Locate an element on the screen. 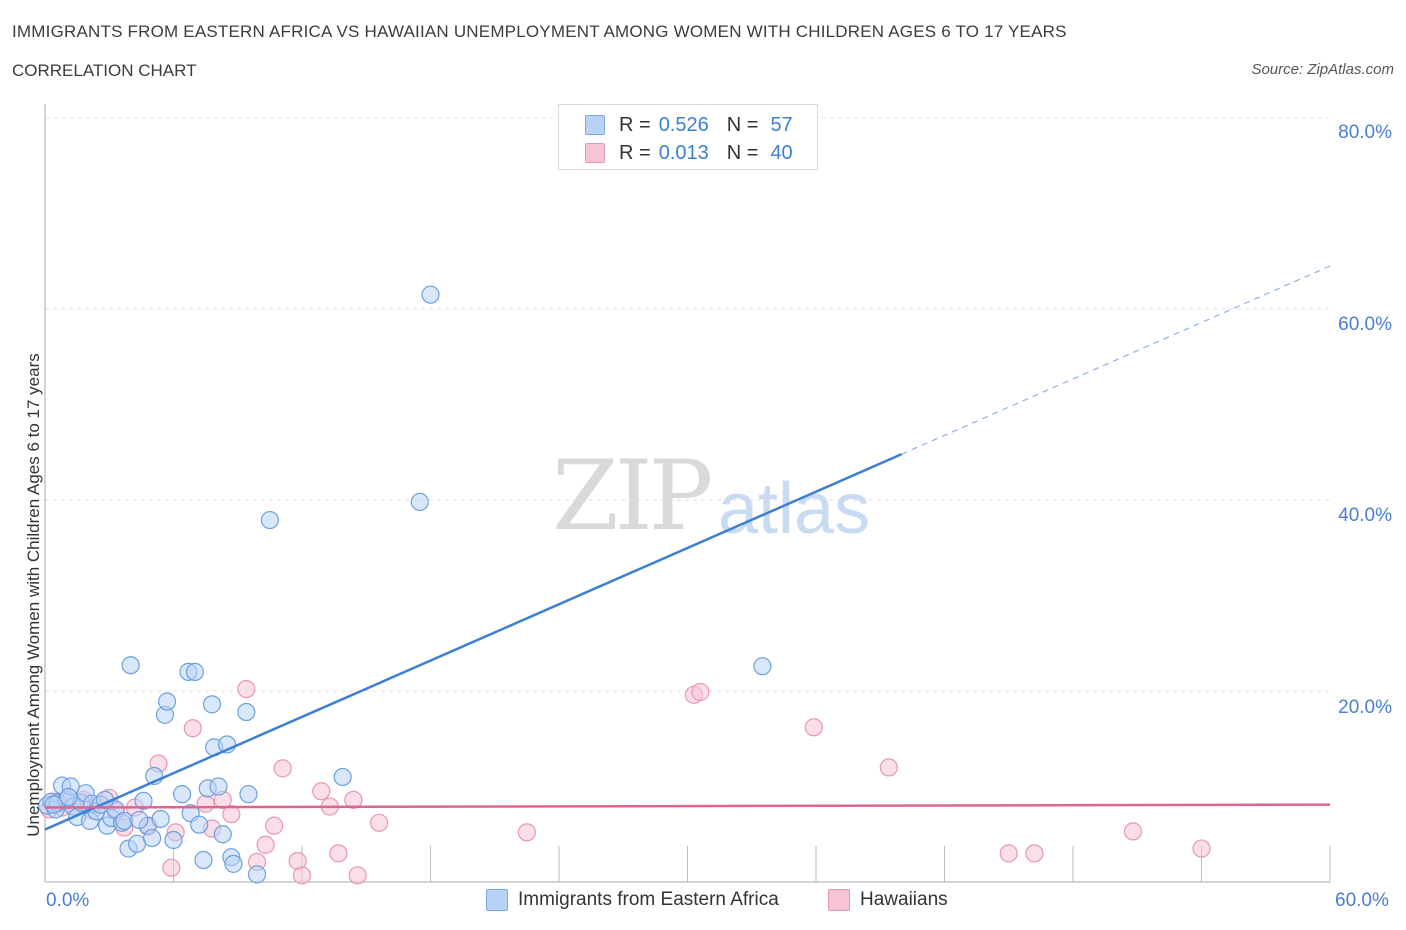 Image resolution: width=1406 pixels, height=930 pixels. y-tick-label-40: 40.0% is located at coordinates (1365, 515).